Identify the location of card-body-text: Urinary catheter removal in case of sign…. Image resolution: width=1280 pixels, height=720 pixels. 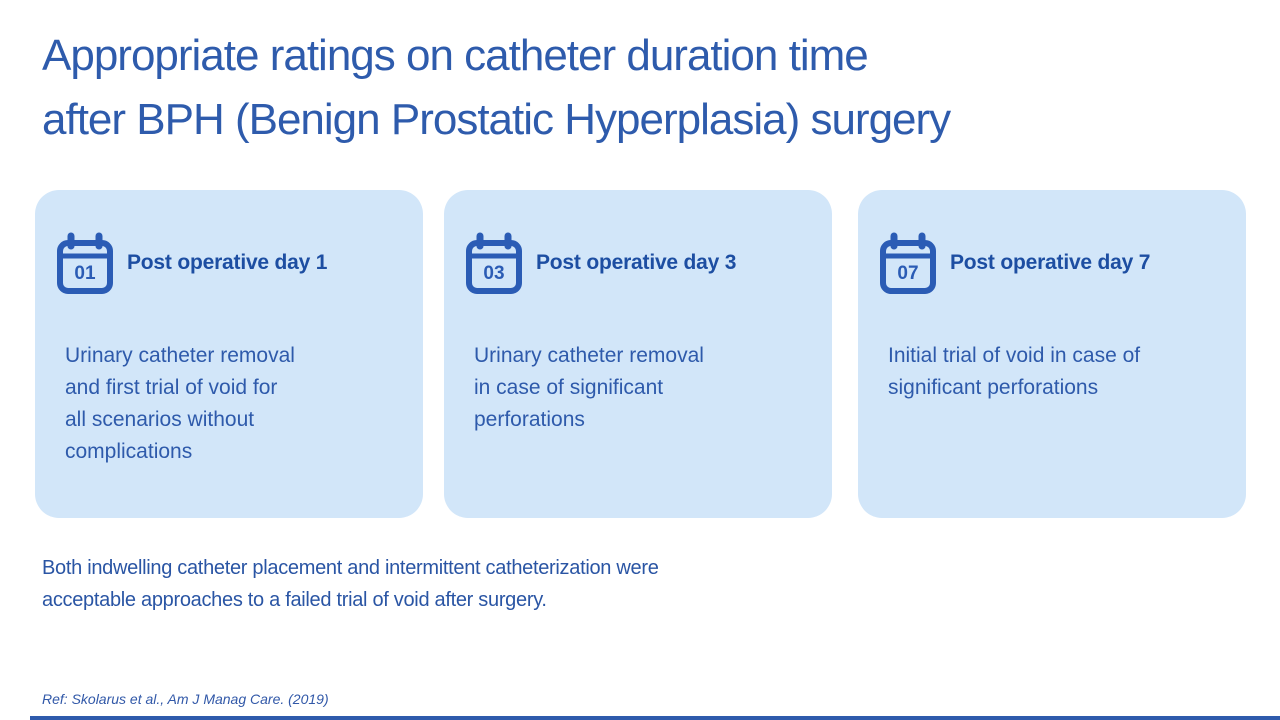
(589, 387).